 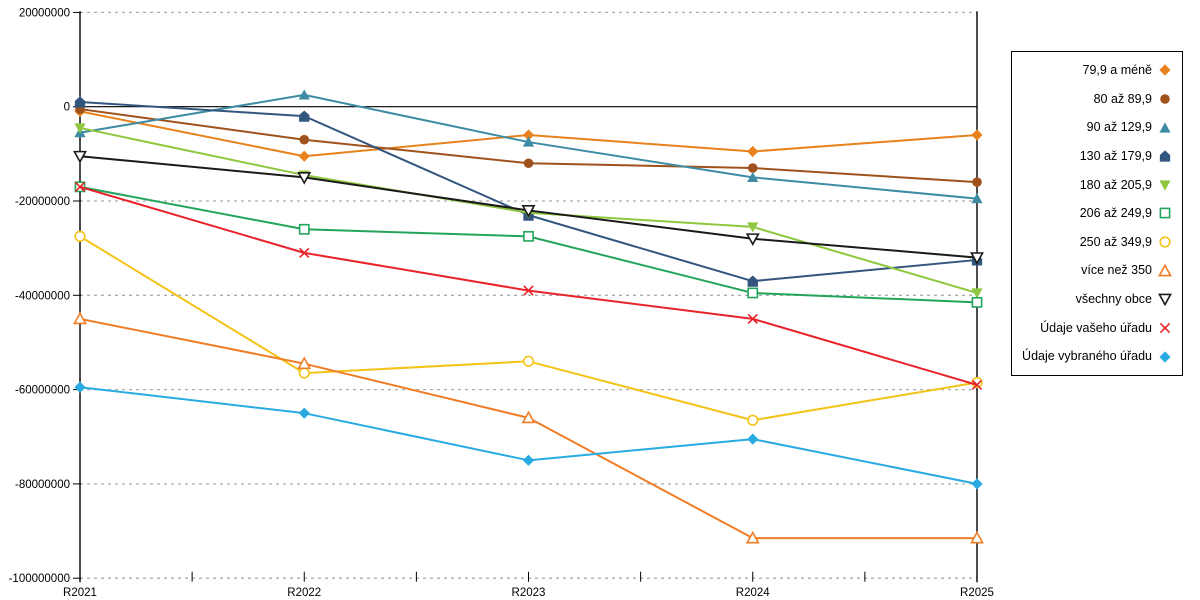 What do you see at coordinates (1087, 356) in the screenshot?
I see `legend-label: Údaje vybraného úřadu` at bounding box center [1087, 356].